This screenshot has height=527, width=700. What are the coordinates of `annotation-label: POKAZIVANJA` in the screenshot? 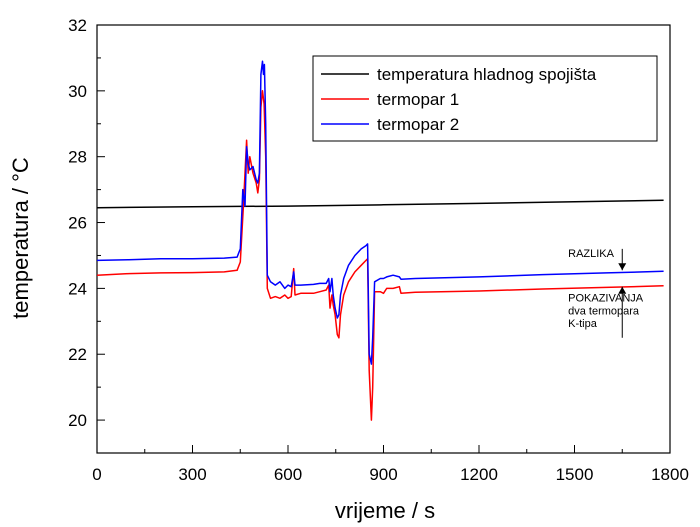 It's located at (606, 299).